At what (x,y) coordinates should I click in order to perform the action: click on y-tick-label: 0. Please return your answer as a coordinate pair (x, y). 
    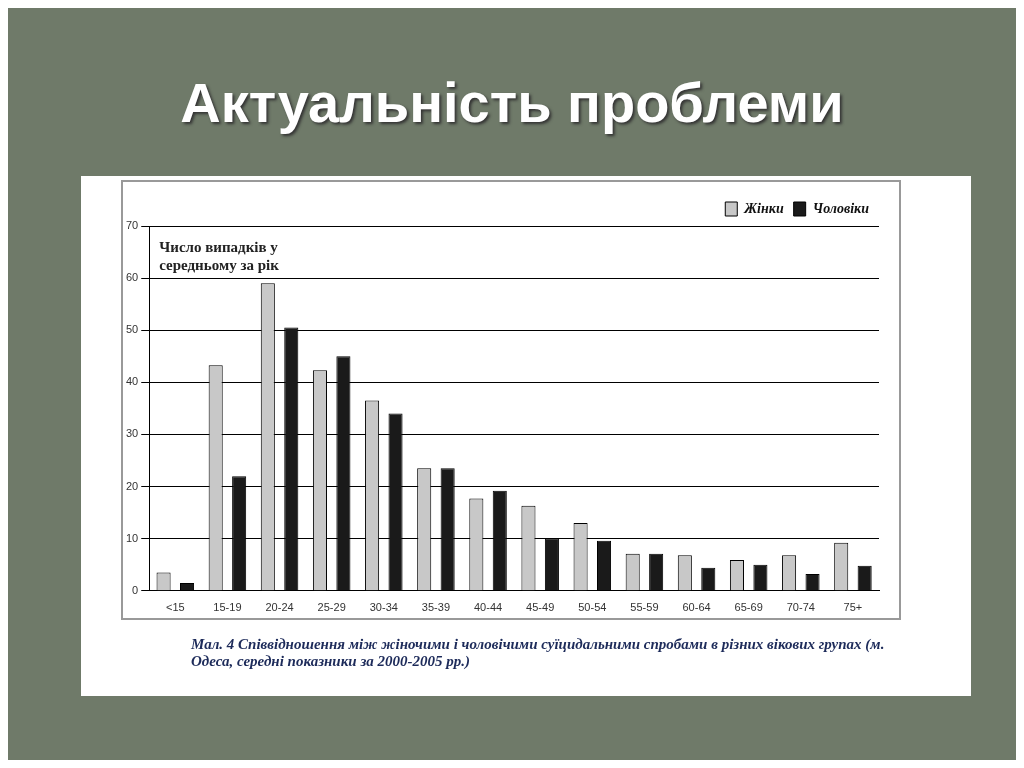
    Looking at the image, I should click on (135, 589).